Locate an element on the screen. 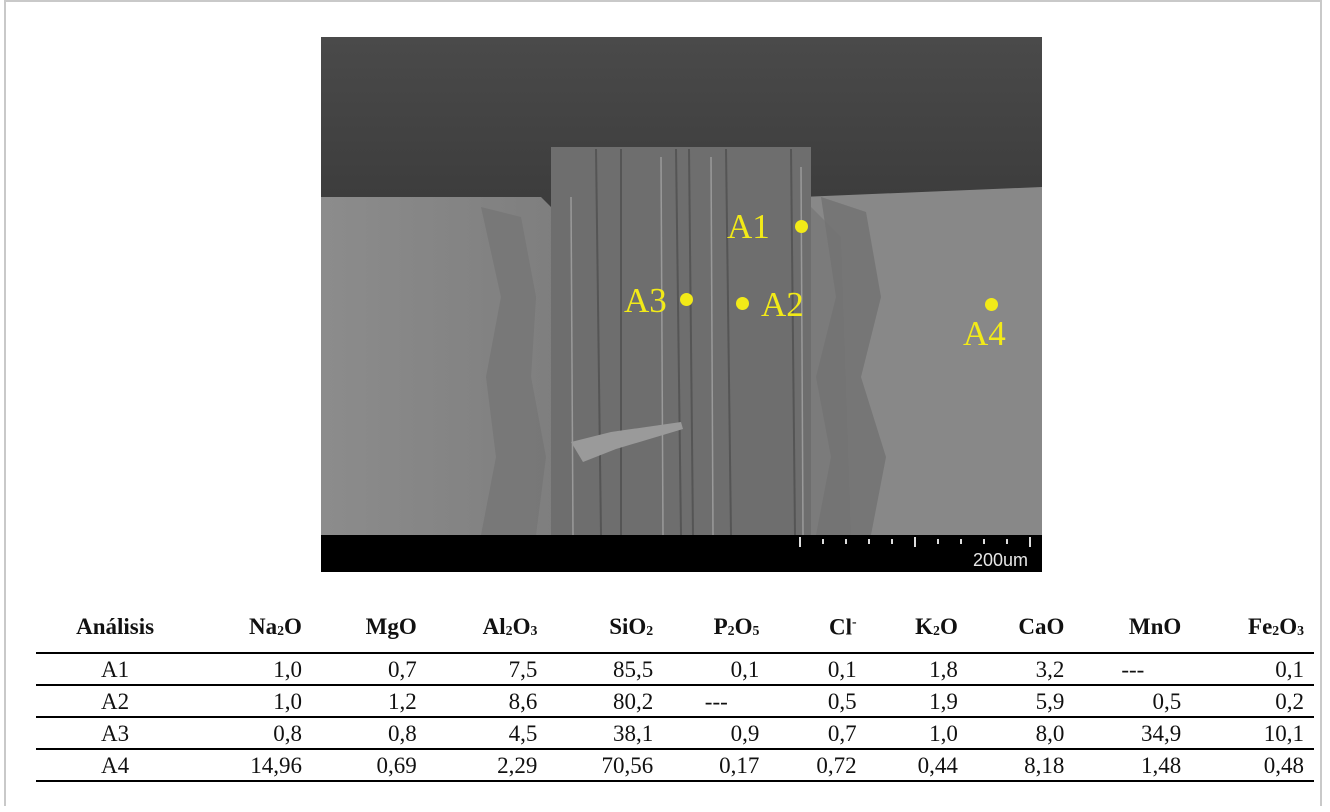 This screenshot has width=1330, height=812. table-cell: 8,18 is located at coordinates (1021, 765).